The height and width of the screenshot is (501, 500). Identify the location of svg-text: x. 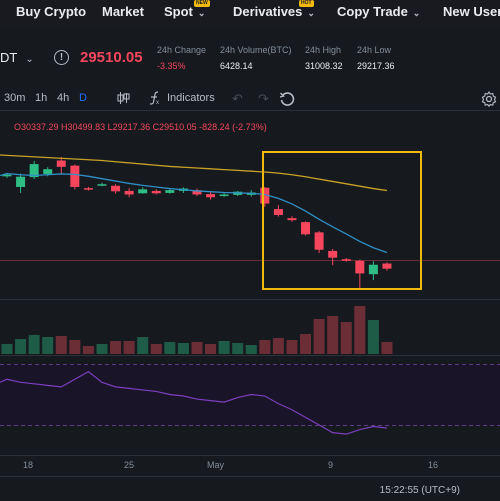
(157, 102).